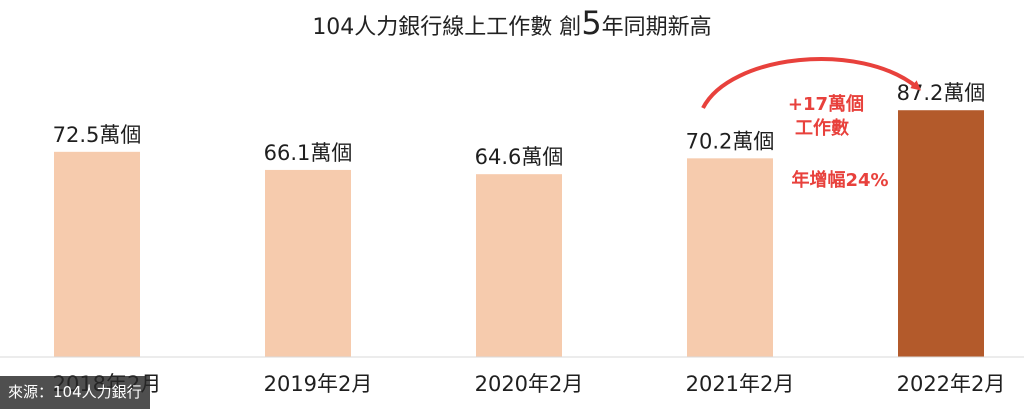 The image size is (1024, 409). I want to click on increase-arrow, so click(811, 83).